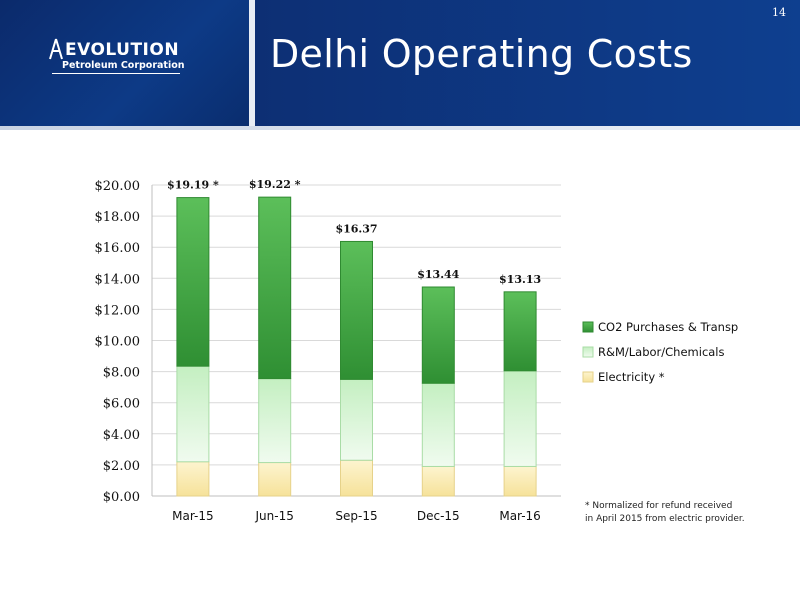  Describe the element at coordinates (118, 248) in the screenshot. I see `y-tick-label: $16.00` at that location.